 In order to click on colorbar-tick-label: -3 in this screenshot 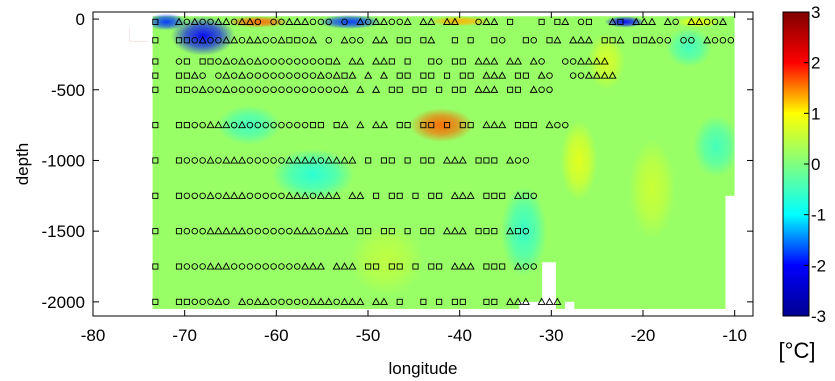, I will do `click(818, 316)`.